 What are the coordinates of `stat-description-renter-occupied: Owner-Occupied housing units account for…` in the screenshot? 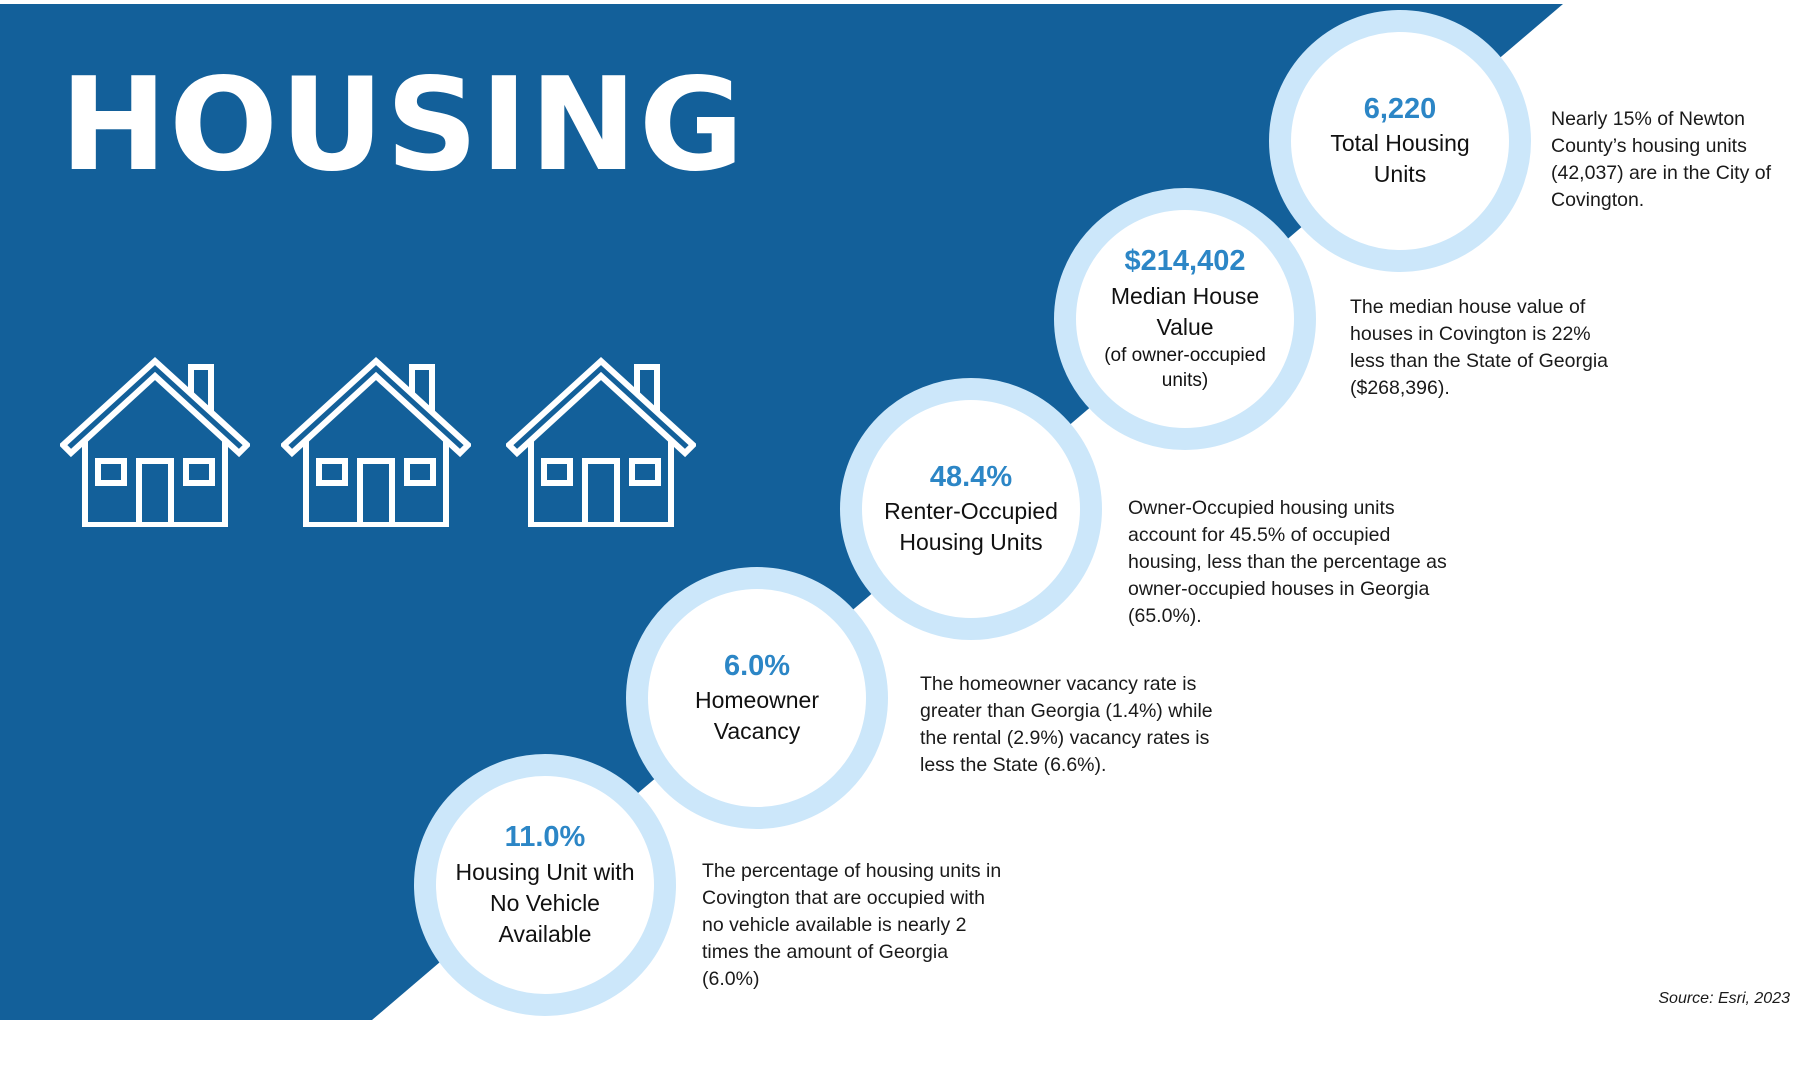 It's located at (1287, 562).